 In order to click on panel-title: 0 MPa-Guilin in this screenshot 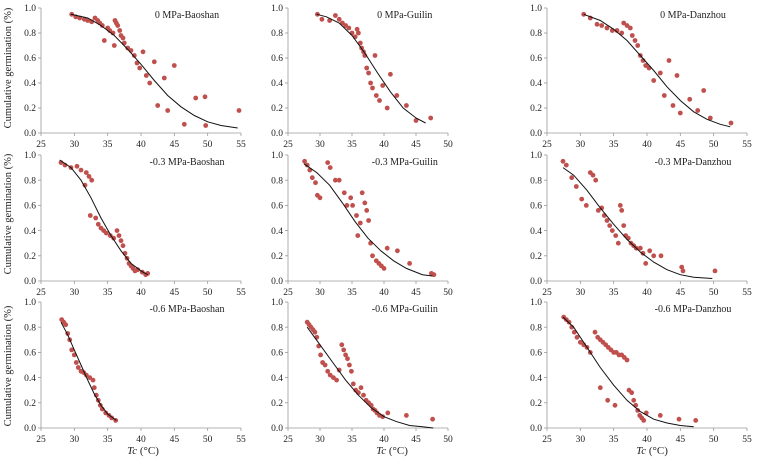, I will do `click(404, 15)`.